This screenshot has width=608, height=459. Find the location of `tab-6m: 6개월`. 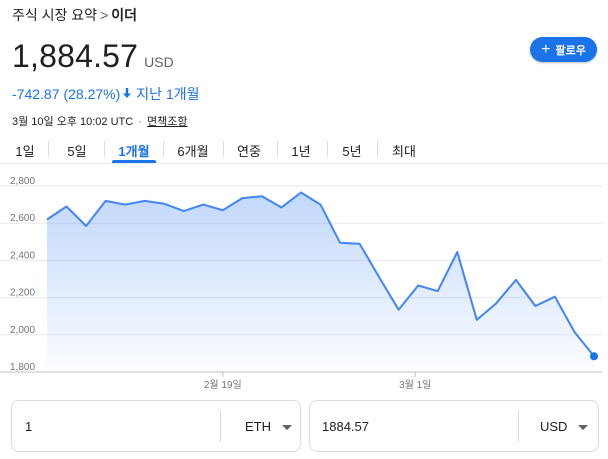

tab-6m: 6개월 is located at coordinates (193, 151).